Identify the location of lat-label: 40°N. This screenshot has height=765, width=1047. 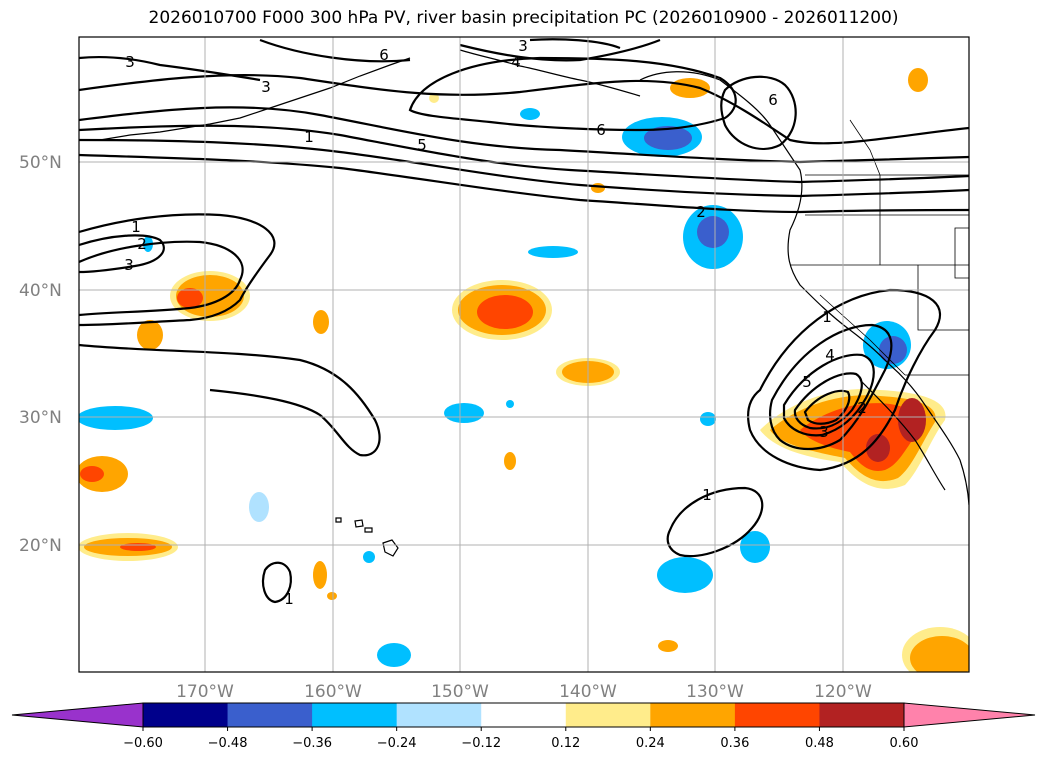
(40, 291).